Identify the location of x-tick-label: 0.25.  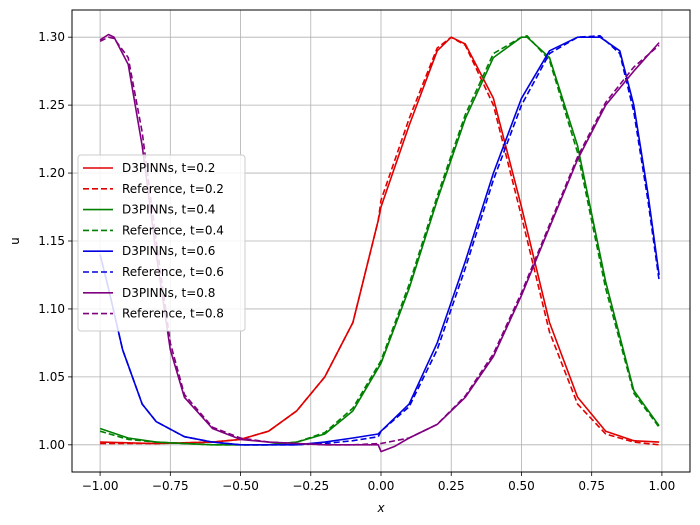
(451, 486).